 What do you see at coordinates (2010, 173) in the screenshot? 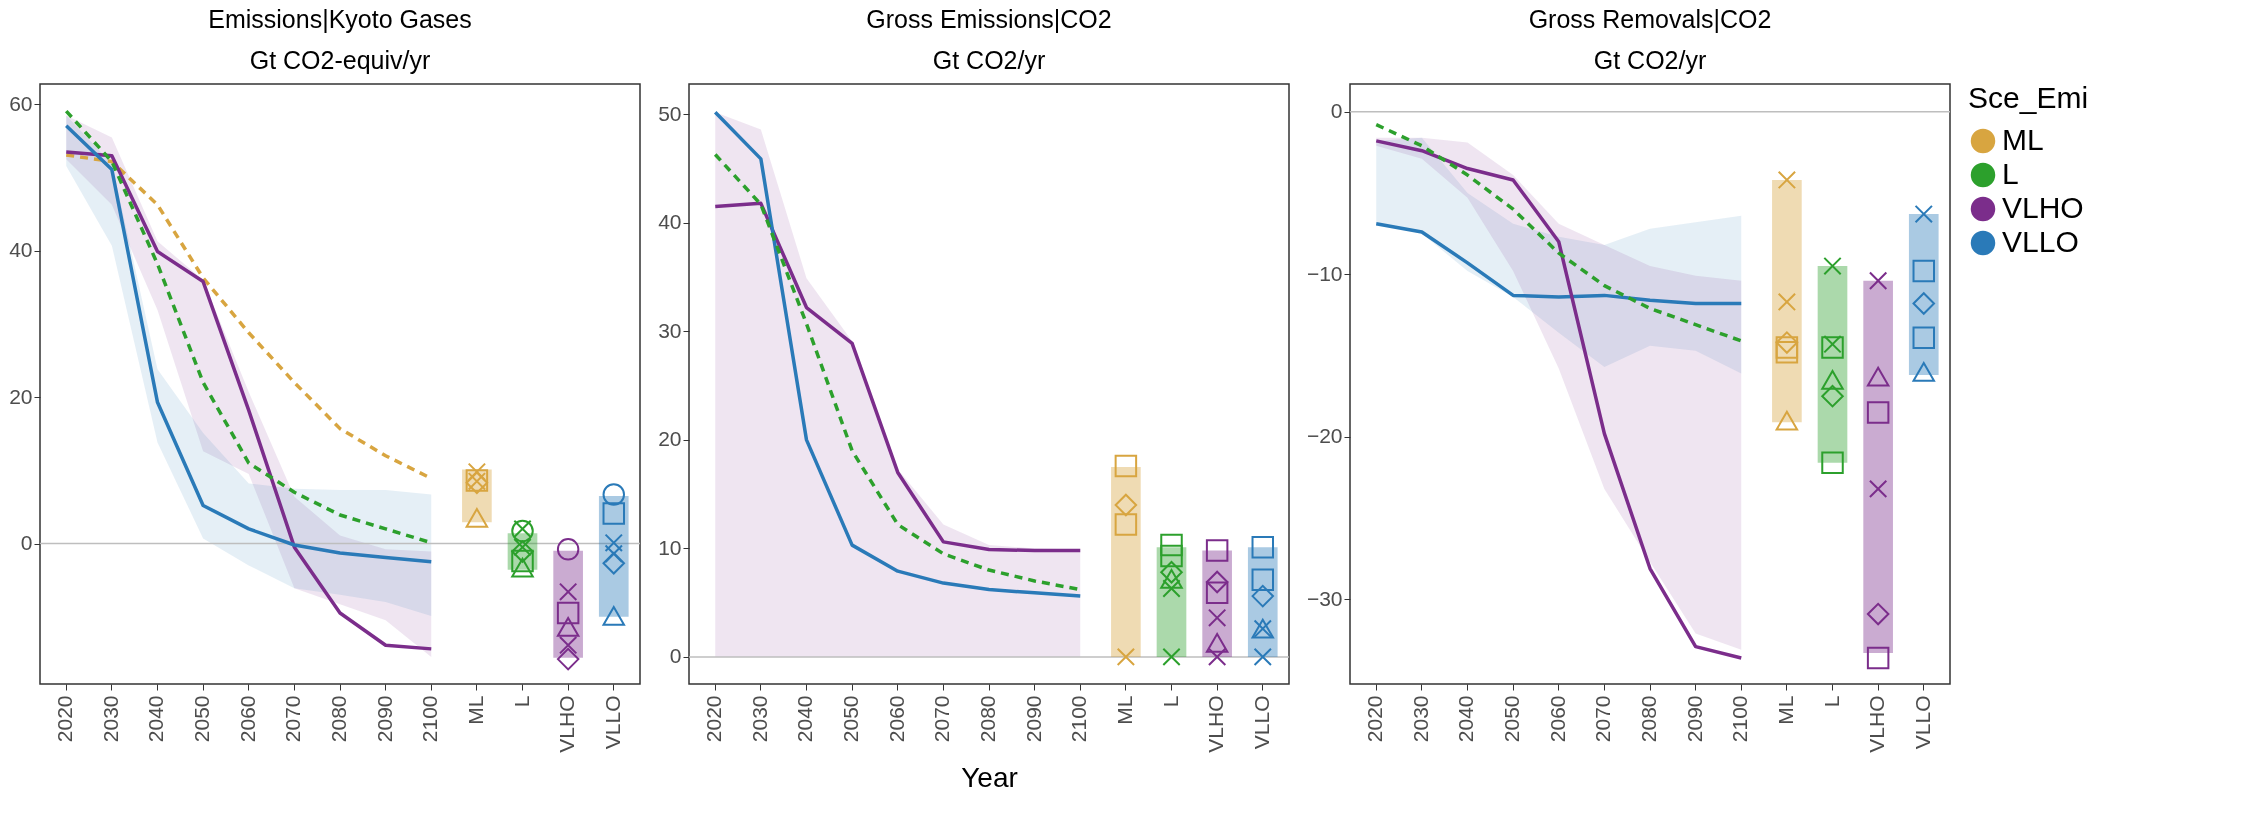
I see `legend-label: L` at bounding box center [2010, 173].